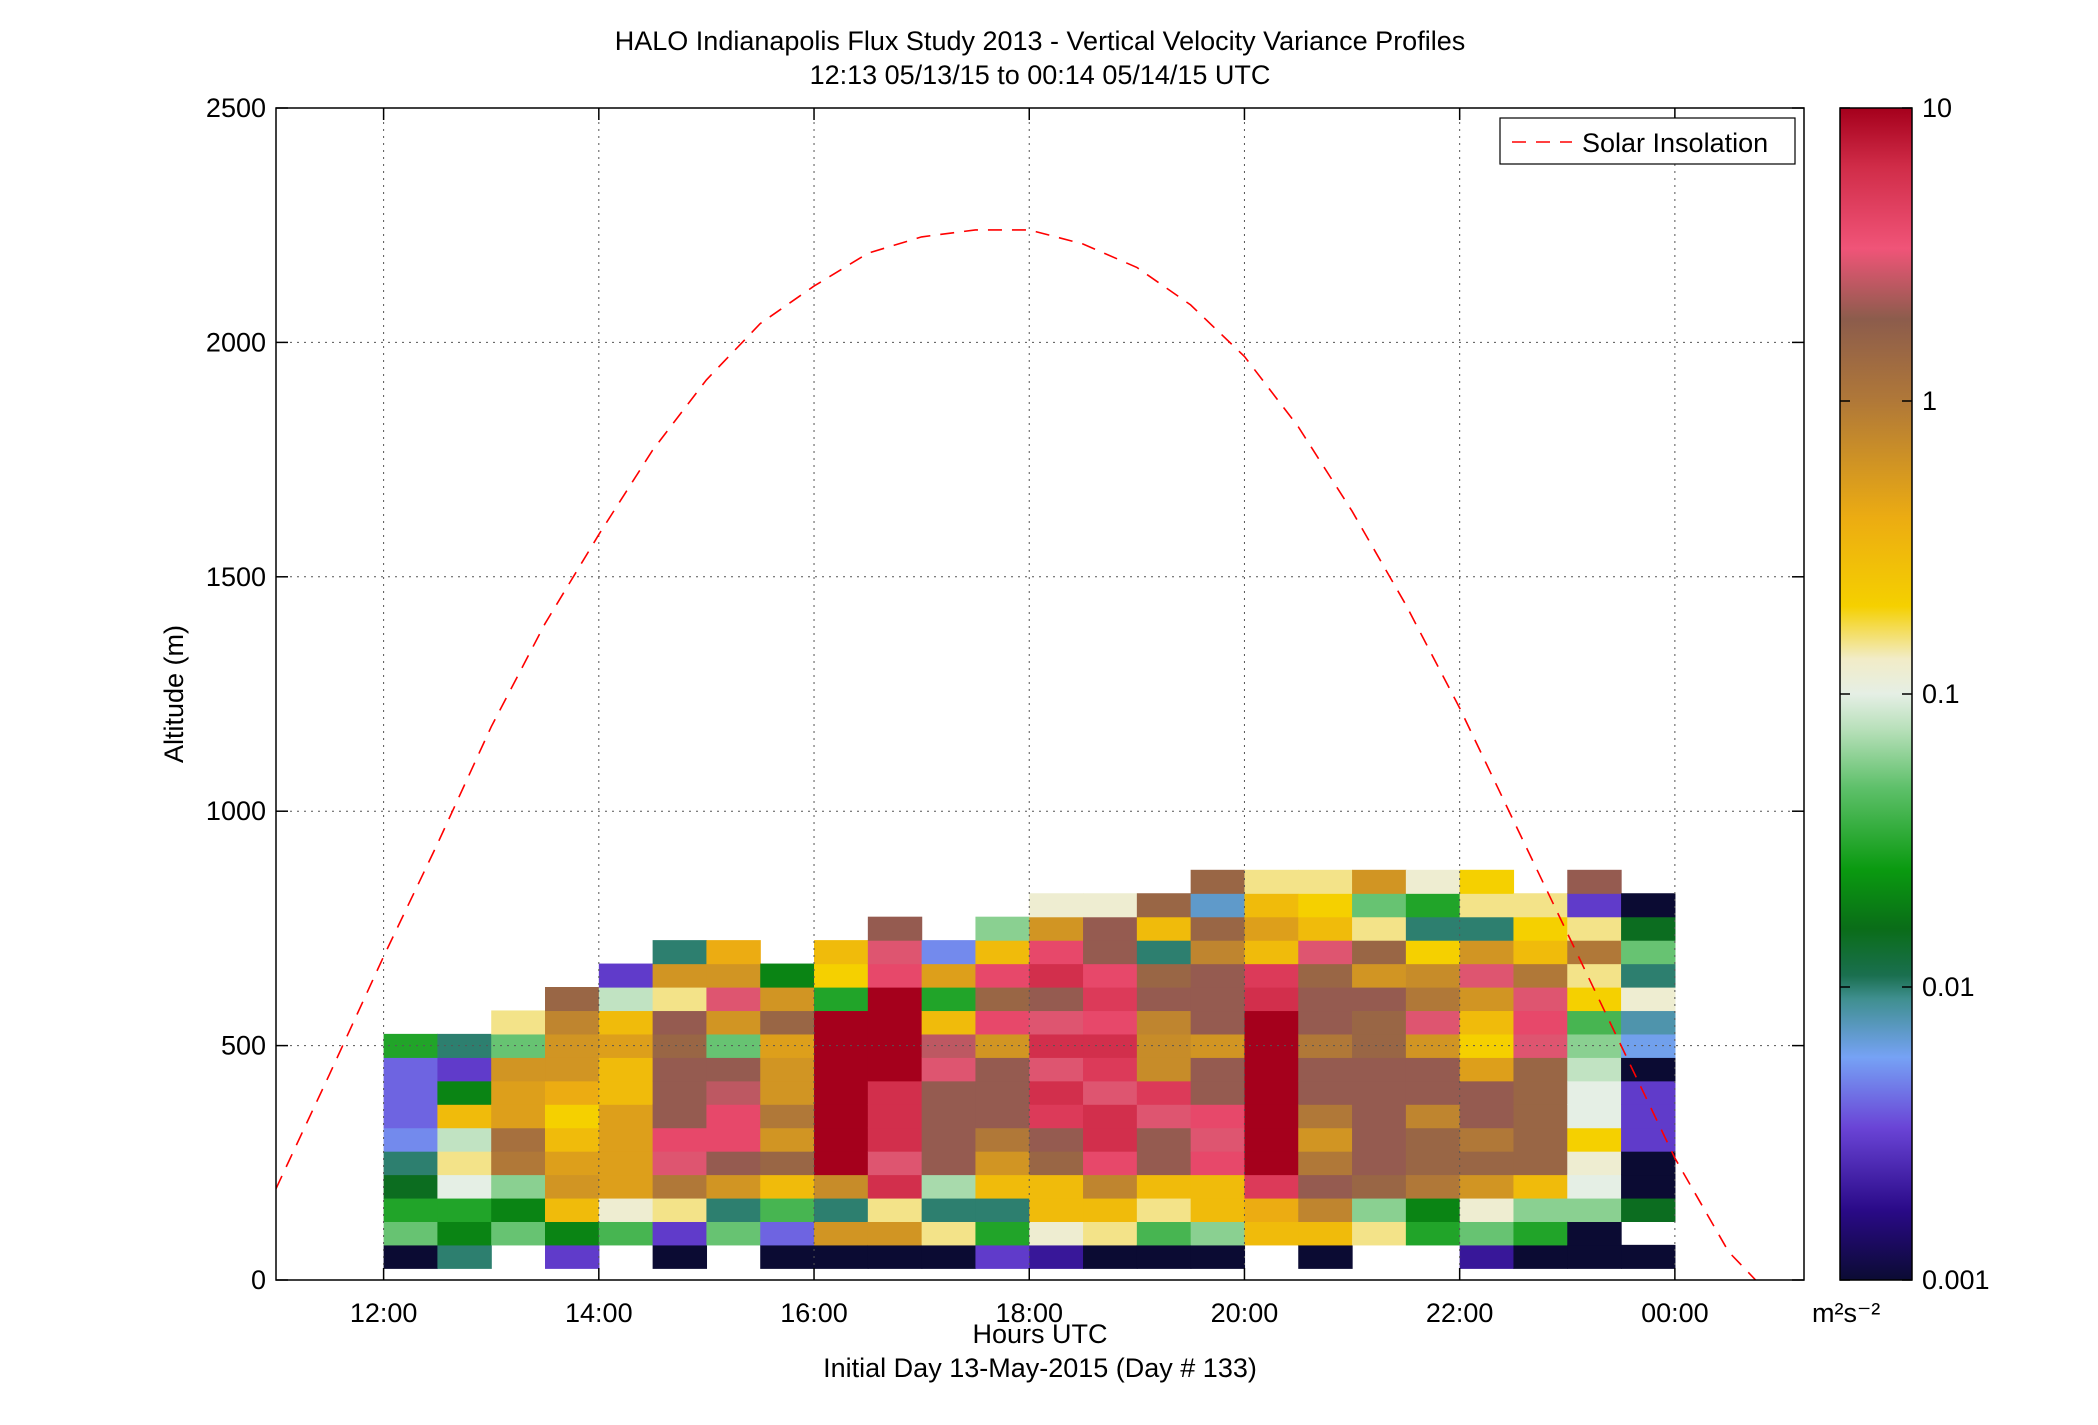 This screenshot has width=2098, height=1425. I want to click on legend-box, so click(1647, 141).